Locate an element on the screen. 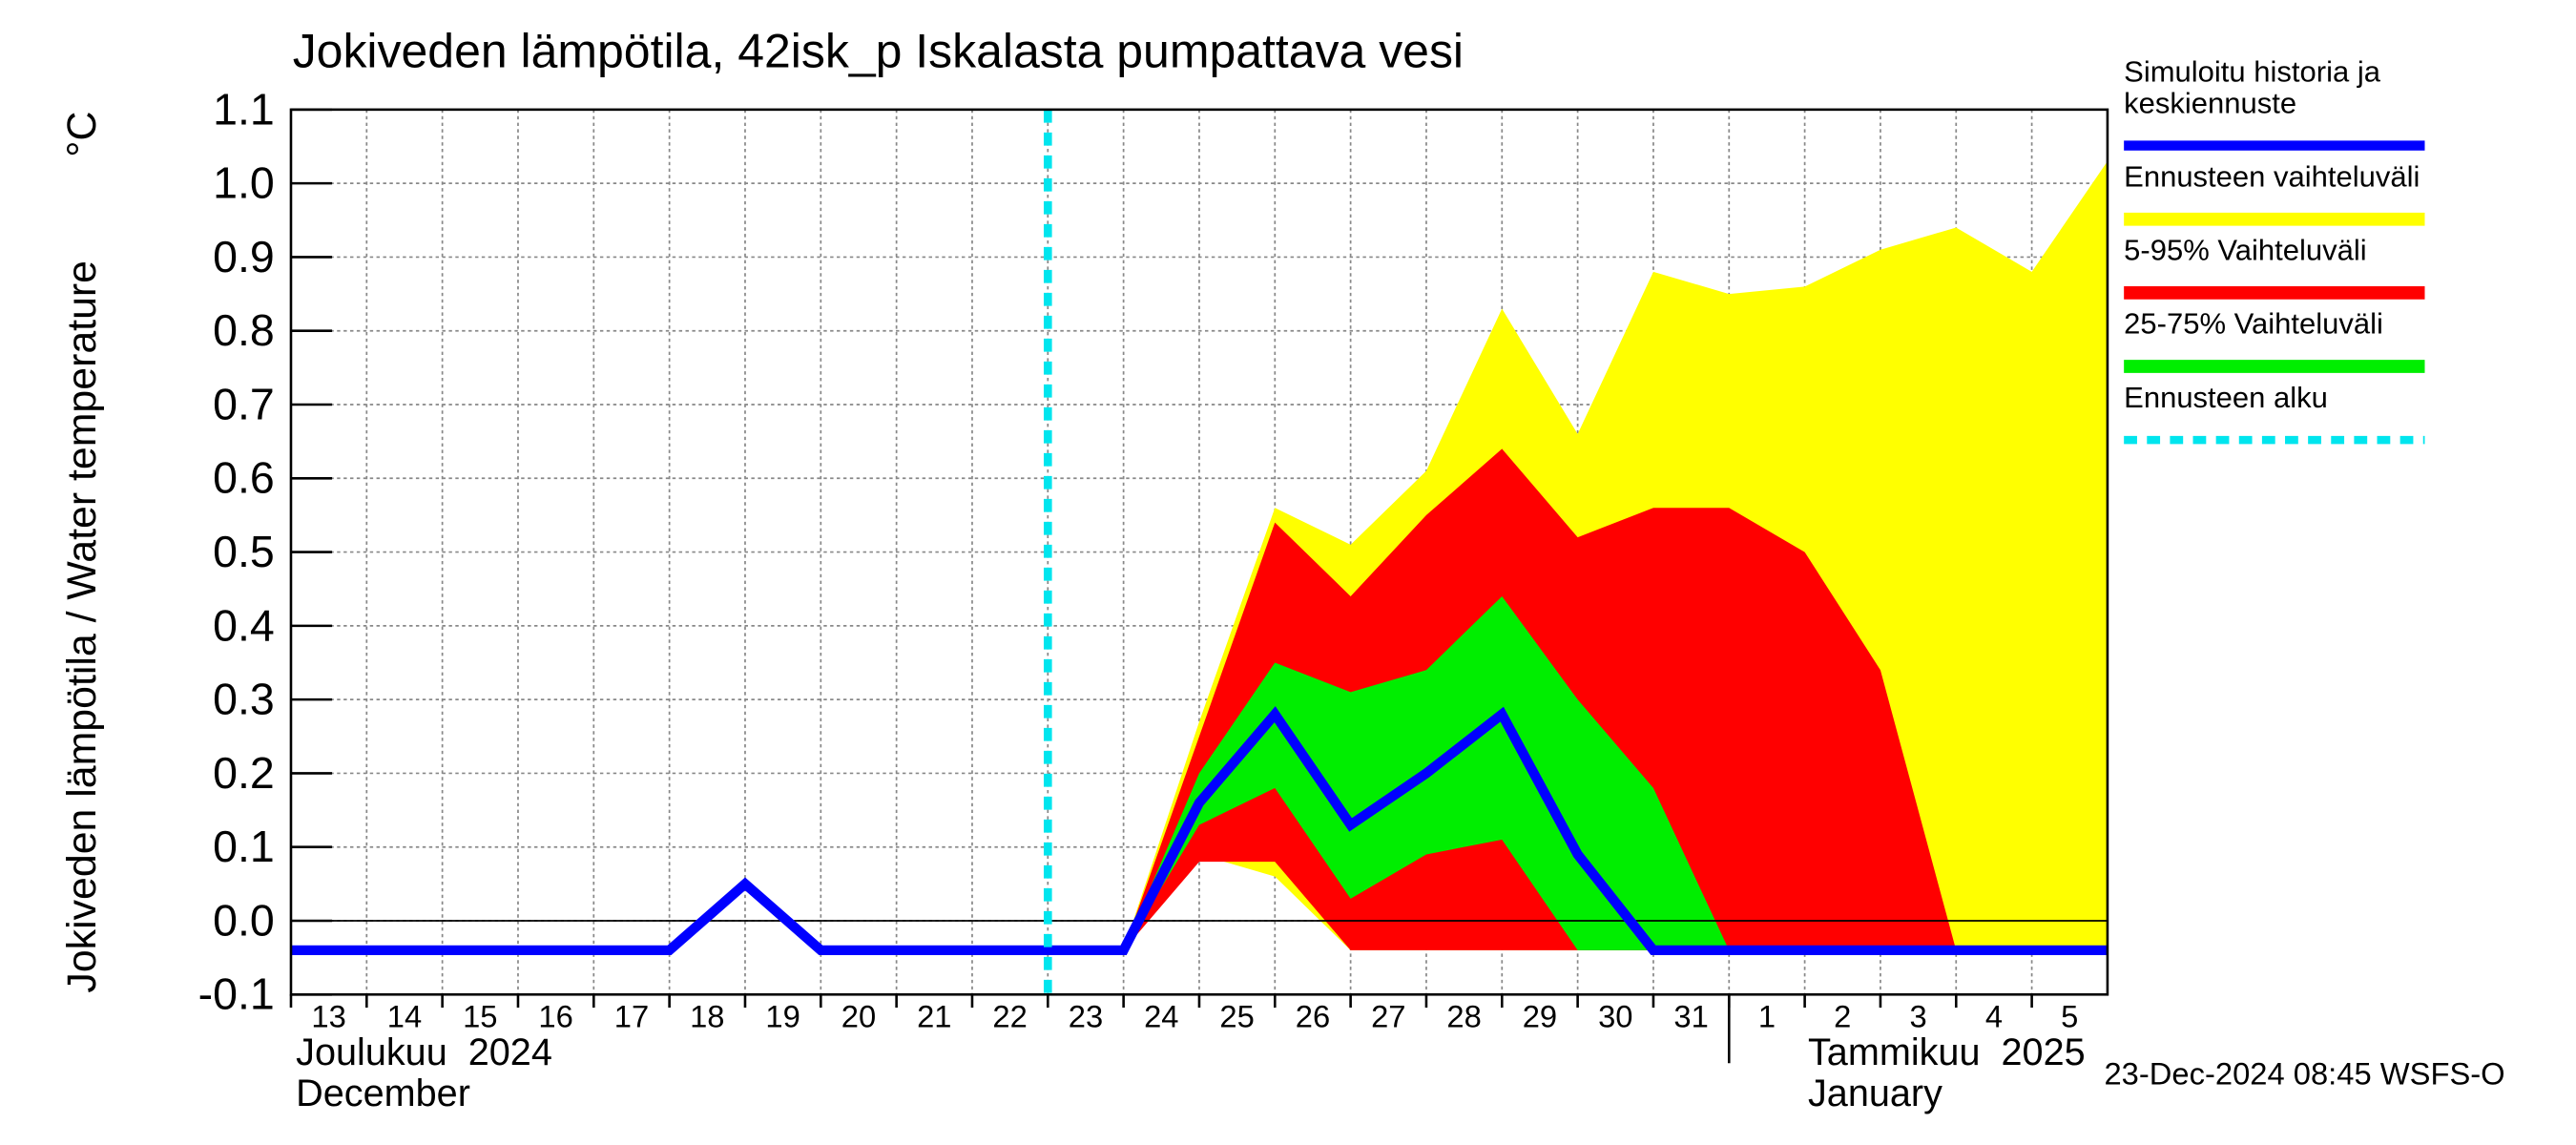 This screenshot has width=2576, height=1145. y-tick-label: 0.5 is located at coordinates (244, 551).